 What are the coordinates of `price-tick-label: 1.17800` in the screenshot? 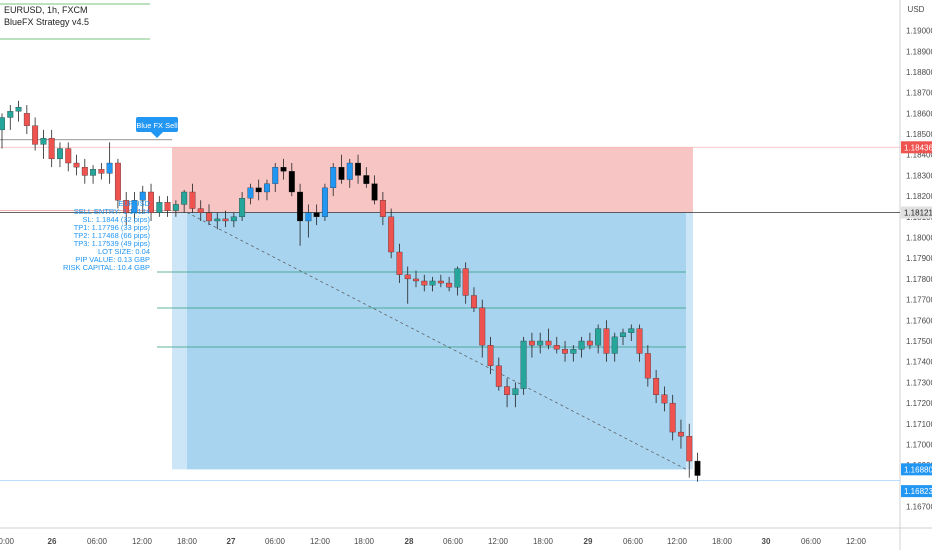 It's located at (919, 279).